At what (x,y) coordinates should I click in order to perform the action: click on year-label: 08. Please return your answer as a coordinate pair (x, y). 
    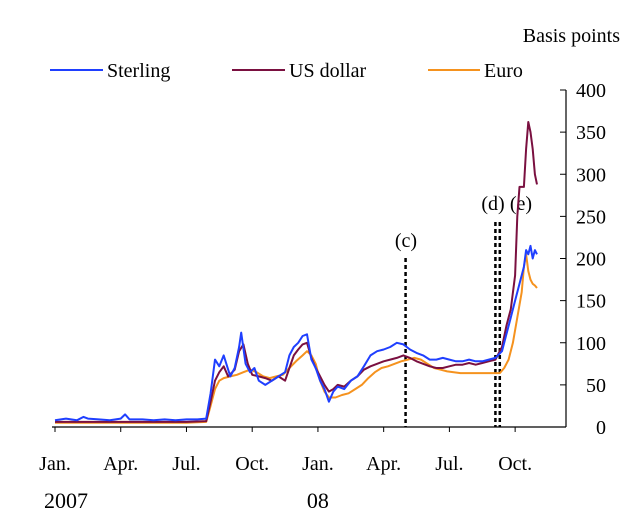
    Looking at the image, I should click on (318, 500).